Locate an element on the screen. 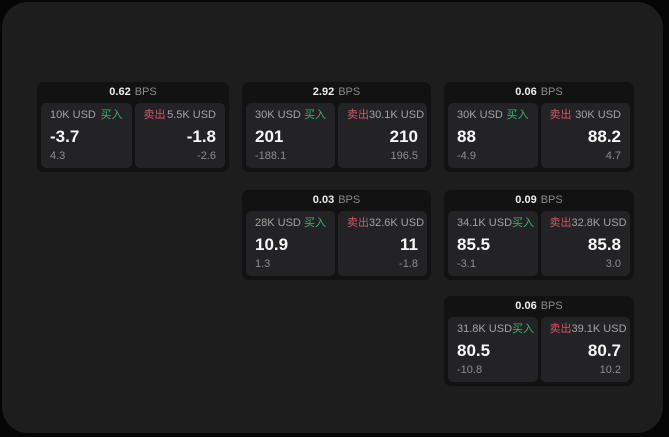 The image size is (669, 437). sell-panel-top-row: 卖出 30.1K USD is located at coordinates (385, 115).